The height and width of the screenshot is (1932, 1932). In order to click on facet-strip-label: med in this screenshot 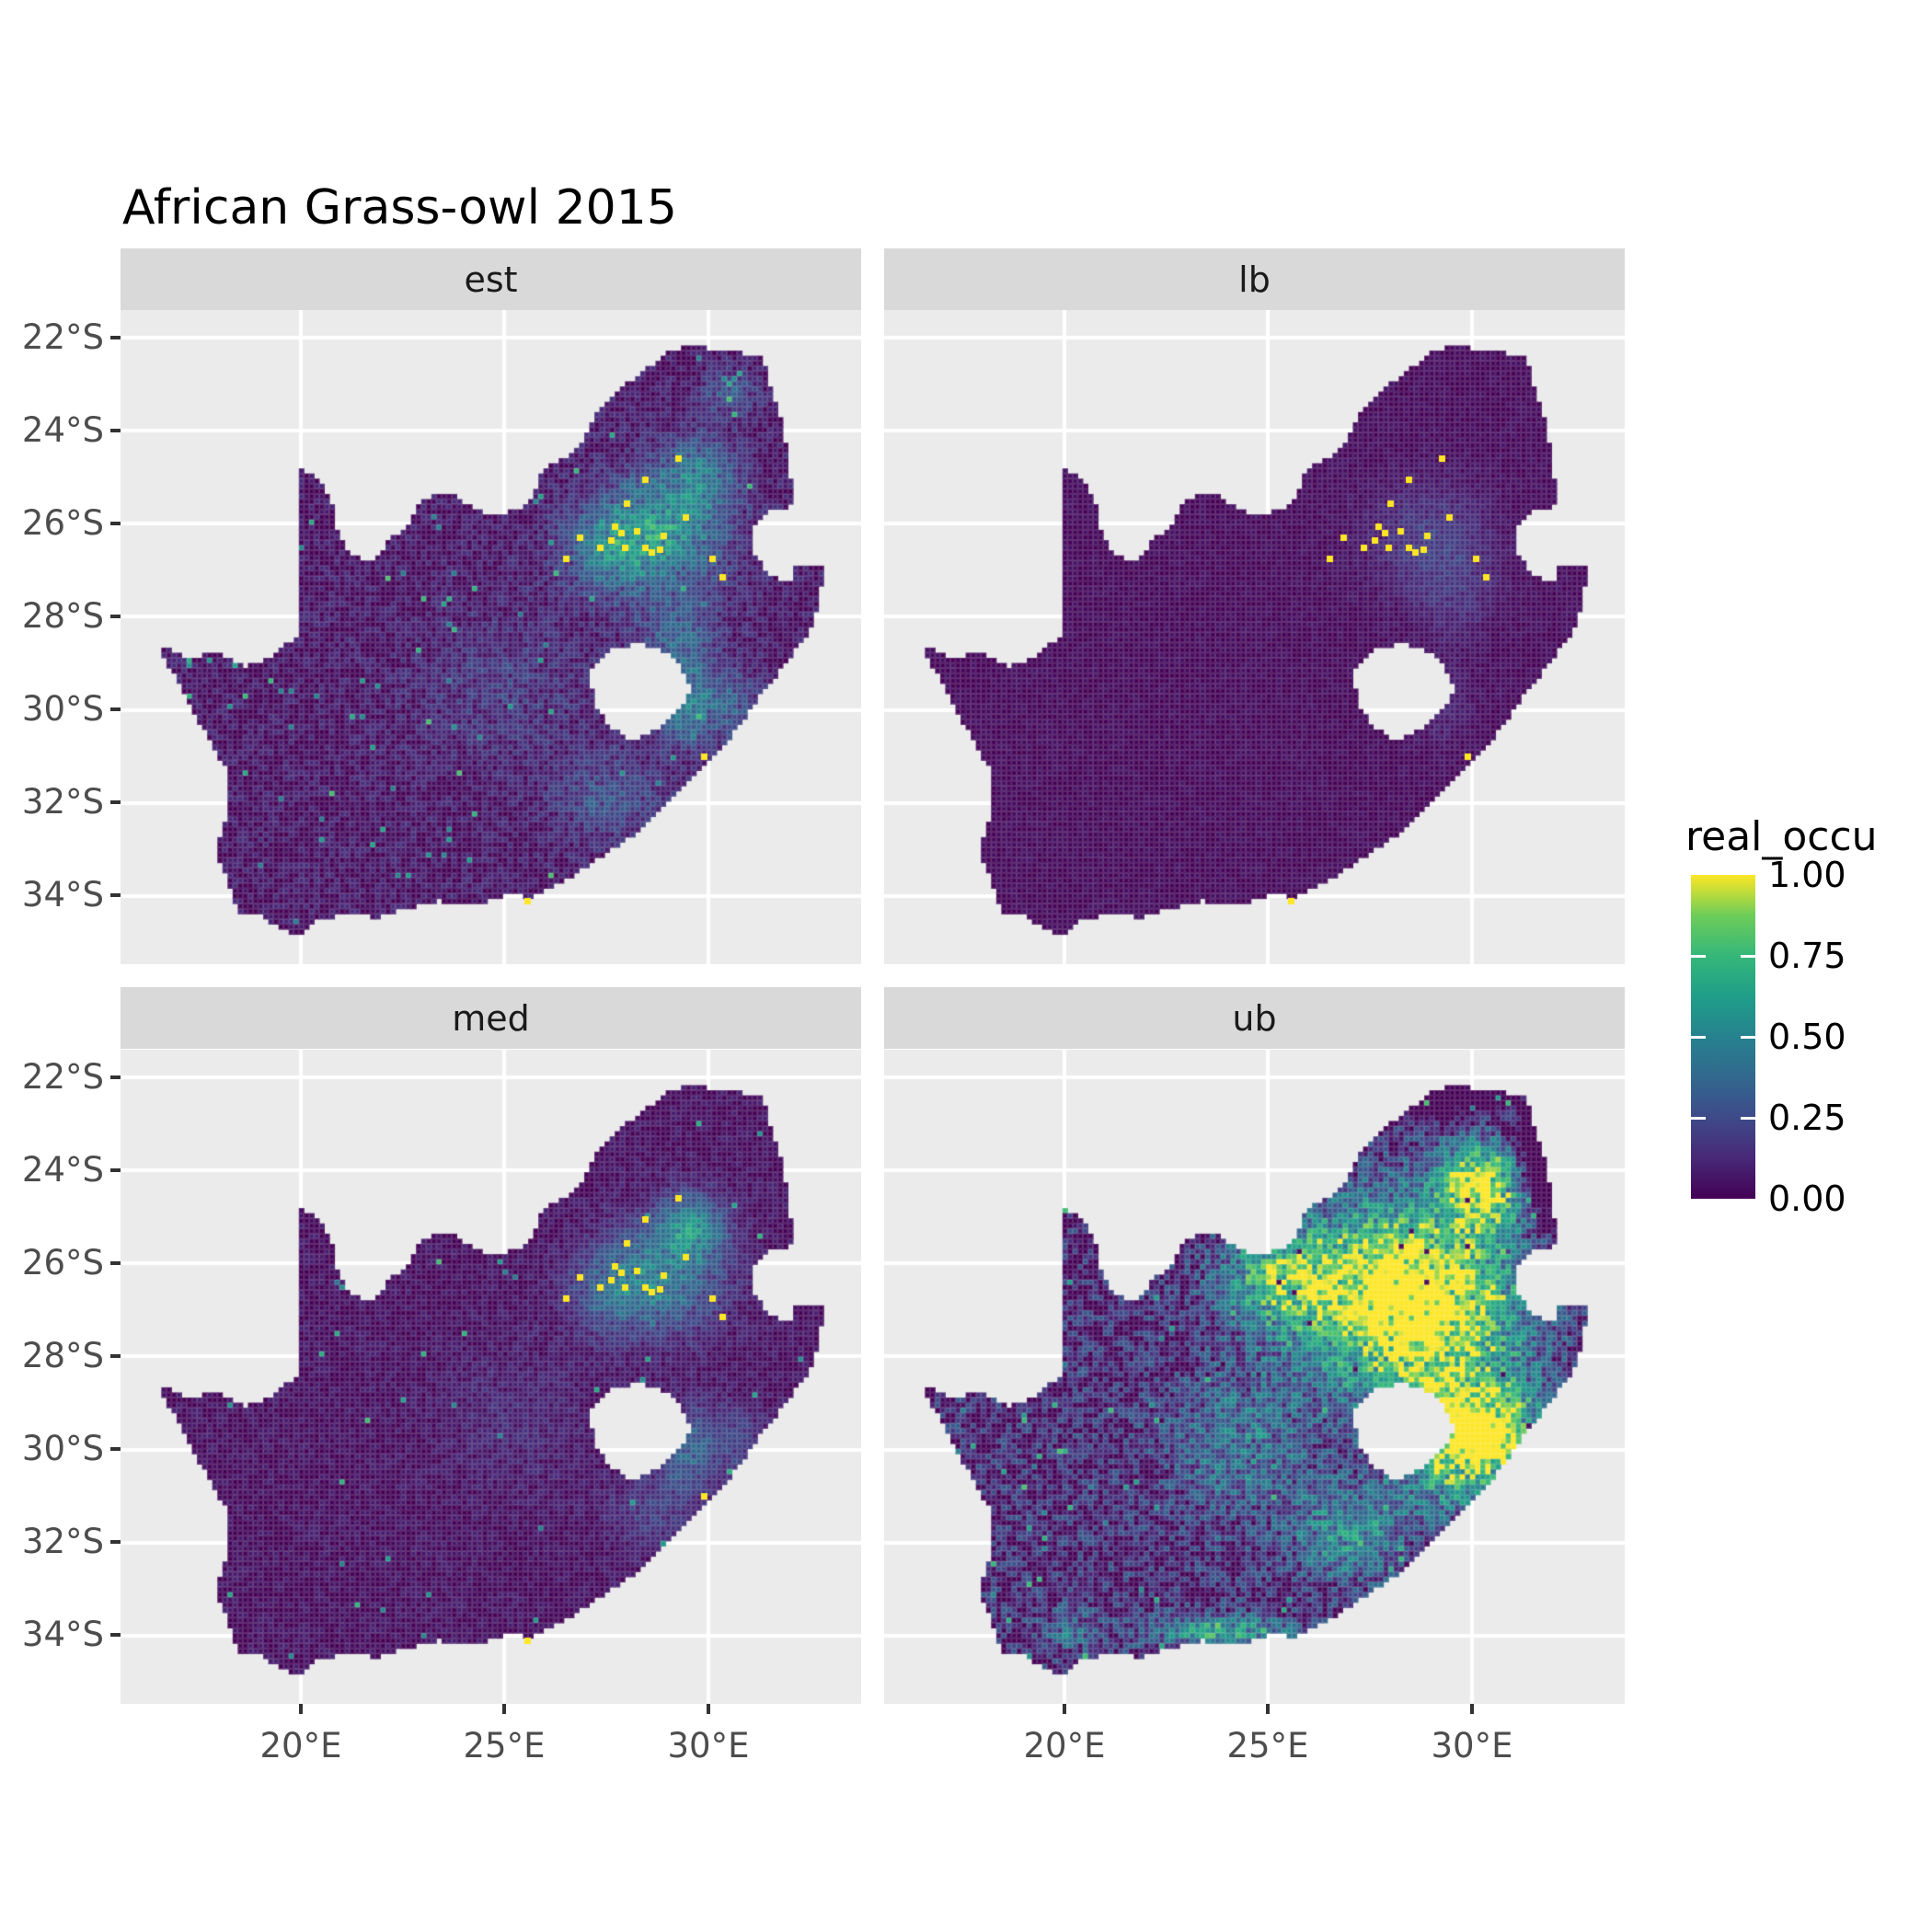, I will do `click(491, 1018)`.